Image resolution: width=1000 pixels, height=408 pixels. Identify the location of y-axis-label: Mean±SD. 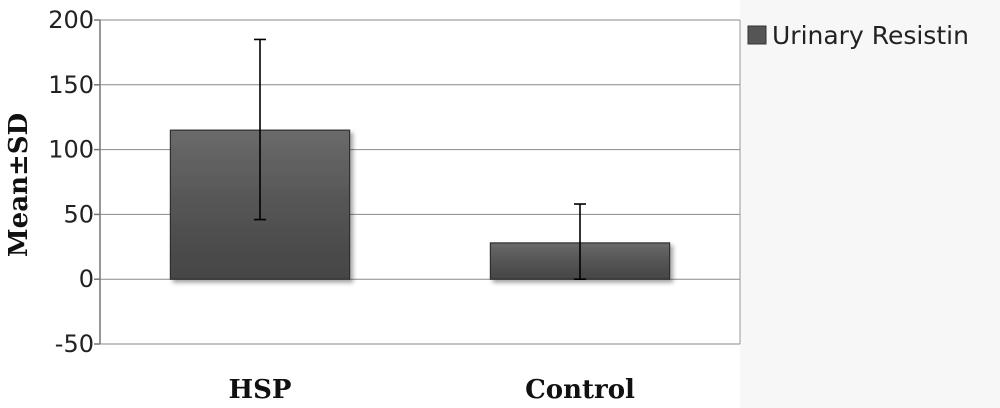
(19, 185).